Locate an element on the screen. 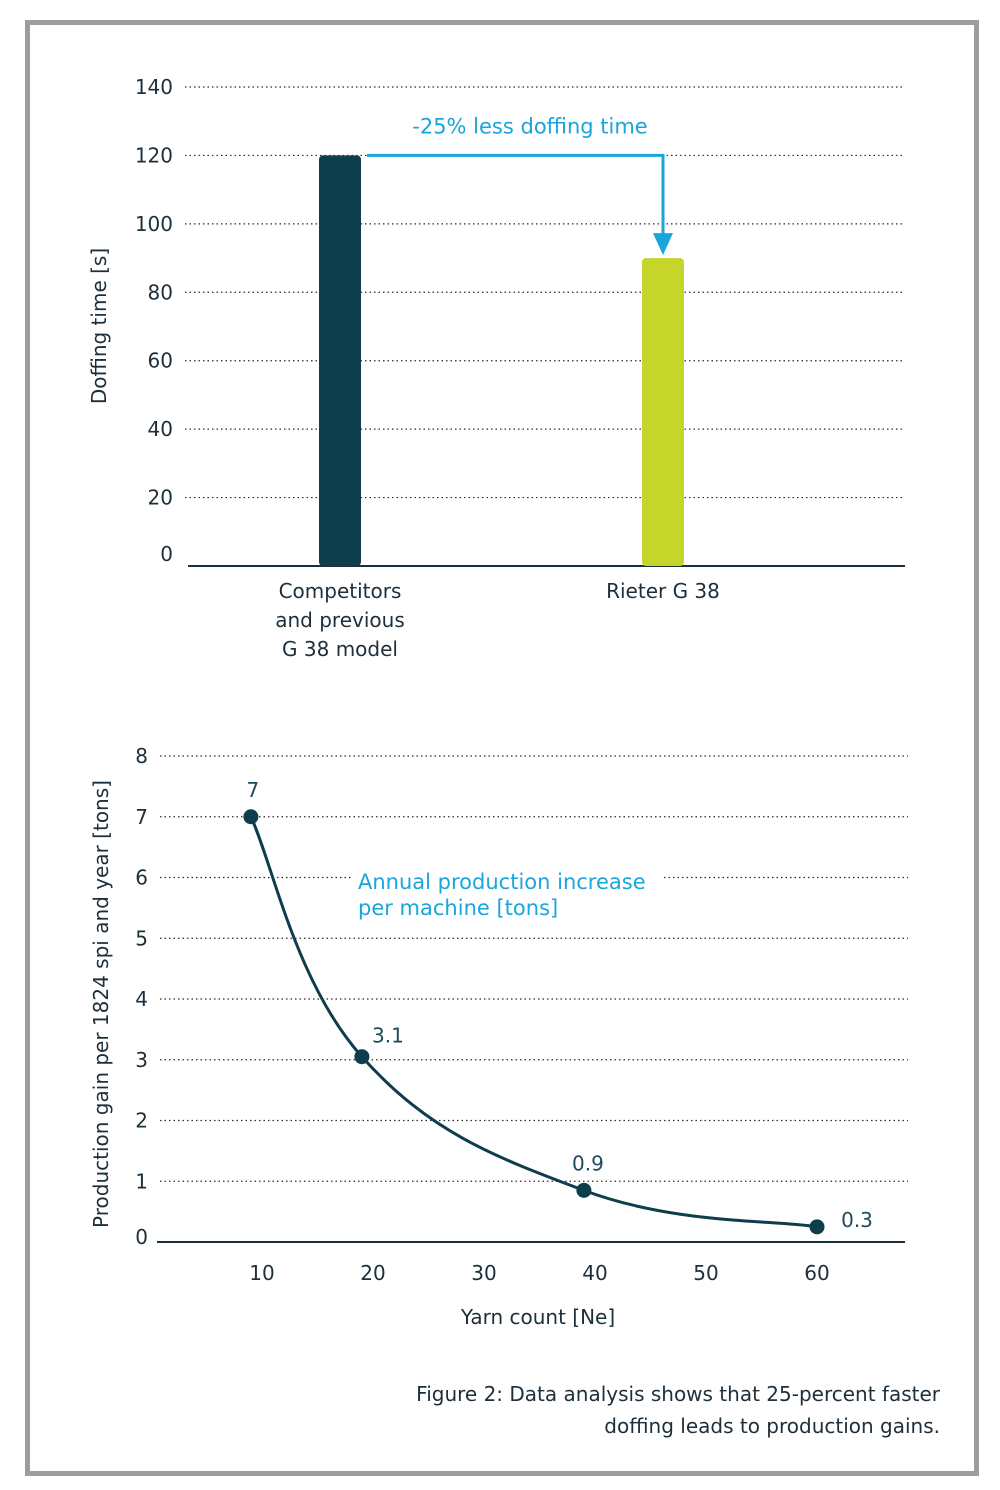 Image resolution: width=1000 pixels, height=1490 pixels. x-tick-label: 60 is located at coordinates (816, 1273).